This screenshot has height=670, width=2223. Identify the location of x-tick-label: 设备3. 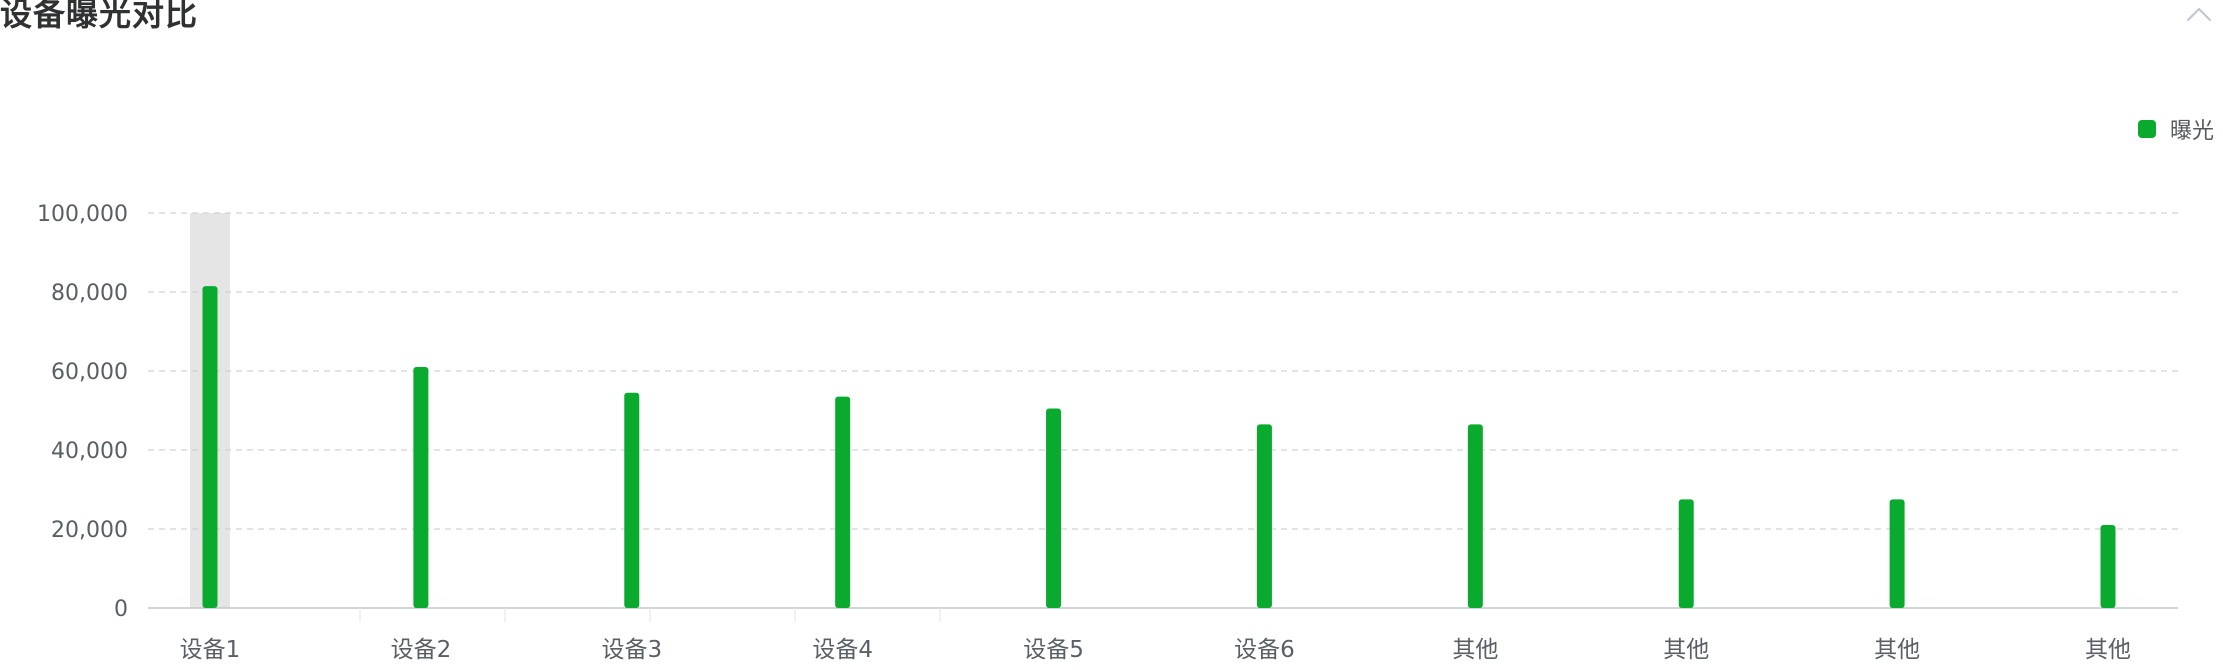
(631, 650).